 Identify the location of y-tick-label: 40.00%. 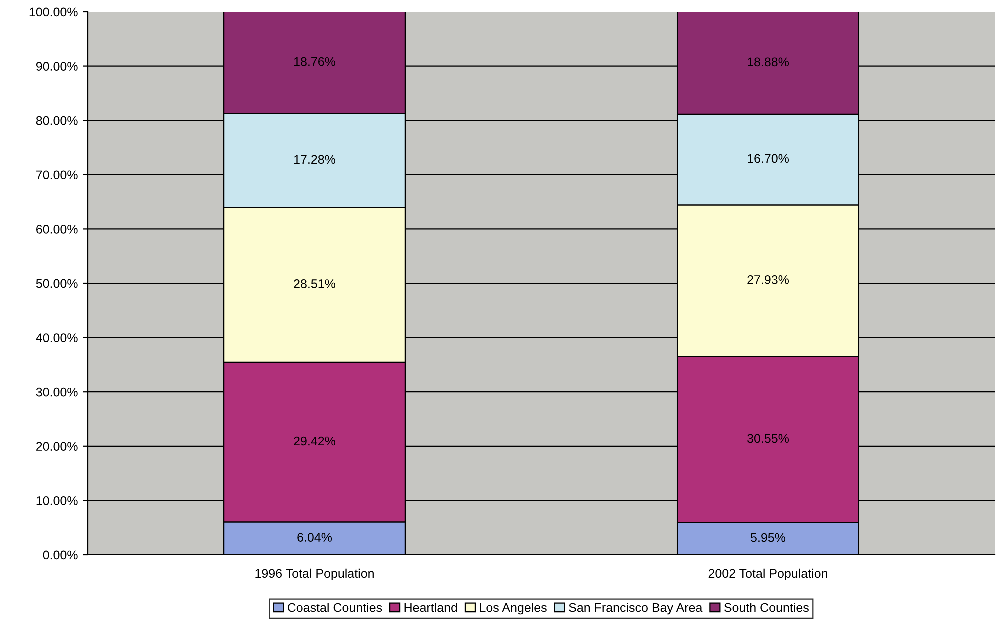
(57, 338).